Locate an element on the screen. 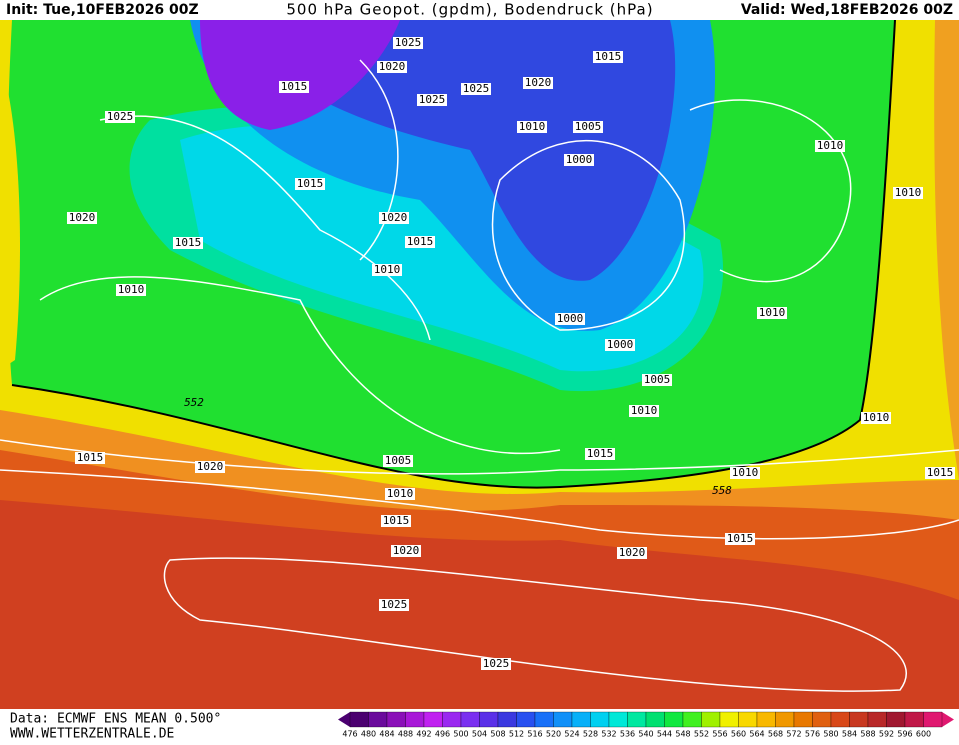 Image resolution: width=959 pixels, height=745 pixels. field-right-orange is located at coordinates (946, 250).